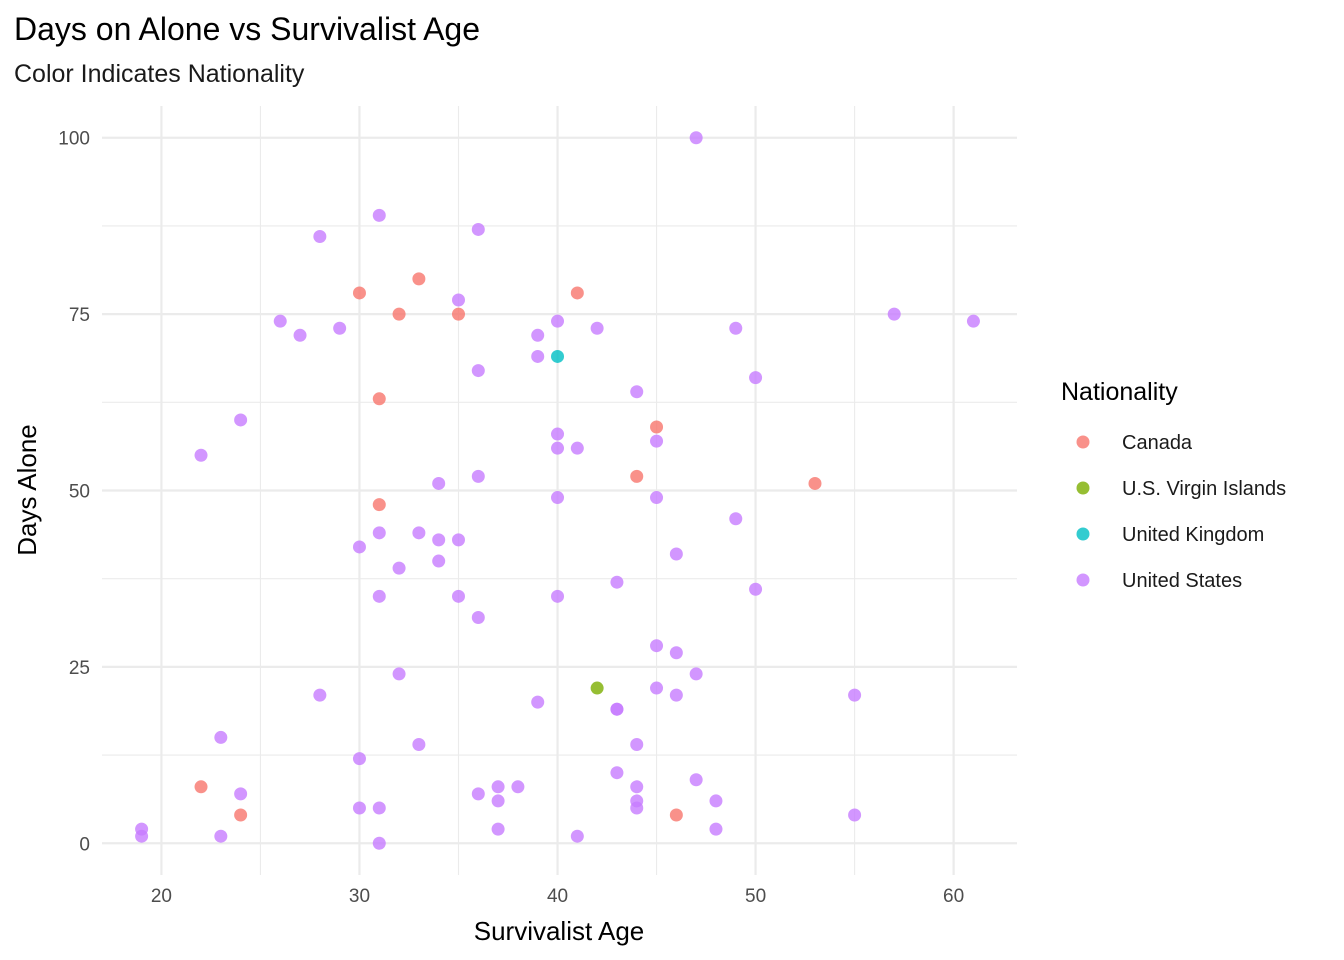 This screenshot has width=1344, height=960. I want to click on point-united-kingdom, so click(558, 356).